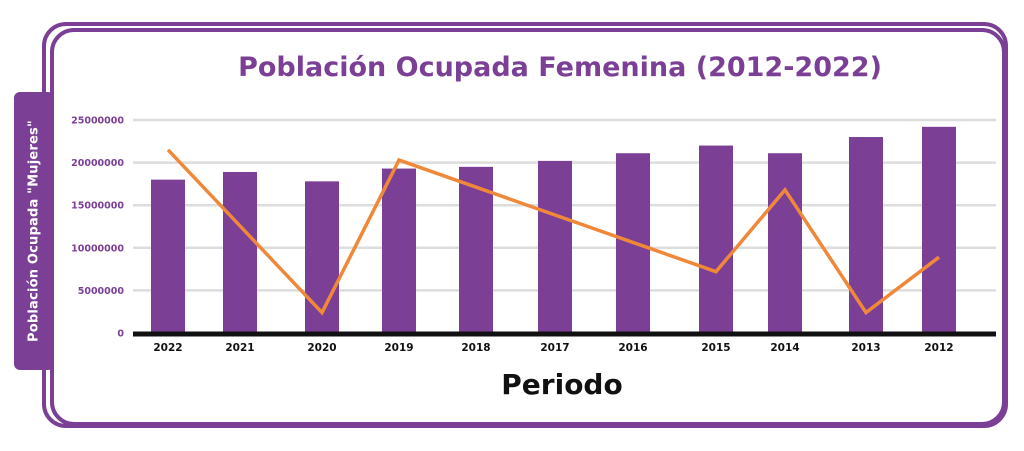  What do you see at coordinates (865, 348) in the screenshot?
I see `x-tick-label: 2013` at bounding box center [865, 348].